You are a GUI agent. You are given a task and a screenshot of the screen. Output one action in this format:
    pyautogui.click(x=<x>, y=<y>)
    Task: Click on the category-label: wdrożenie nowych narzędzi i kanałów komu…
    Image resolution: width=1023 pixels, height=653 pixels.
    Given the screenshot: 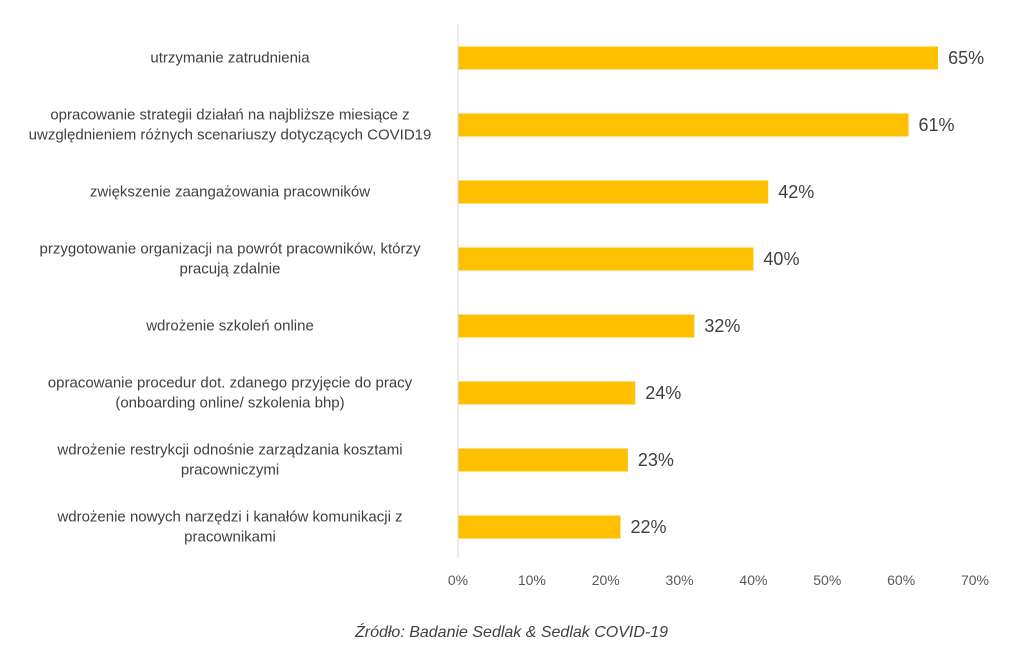 What is the action you would take?
    pyautogui.click(x=229, y=517)
    